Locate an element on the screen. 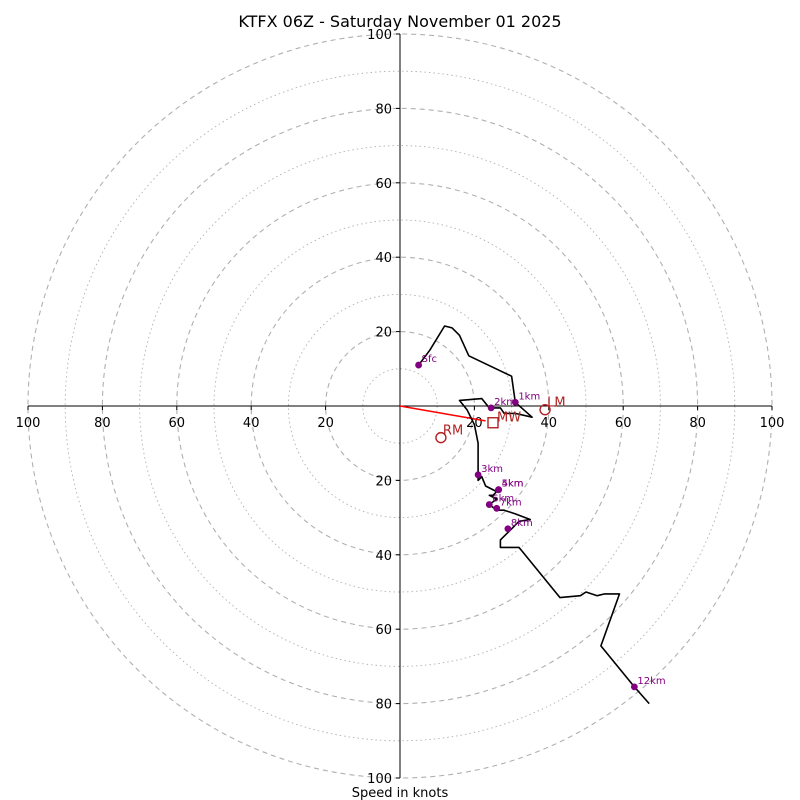 Image resolution: width=800 pixels, height=800 pixels. shear-layer is located at coordinates (442, 413).